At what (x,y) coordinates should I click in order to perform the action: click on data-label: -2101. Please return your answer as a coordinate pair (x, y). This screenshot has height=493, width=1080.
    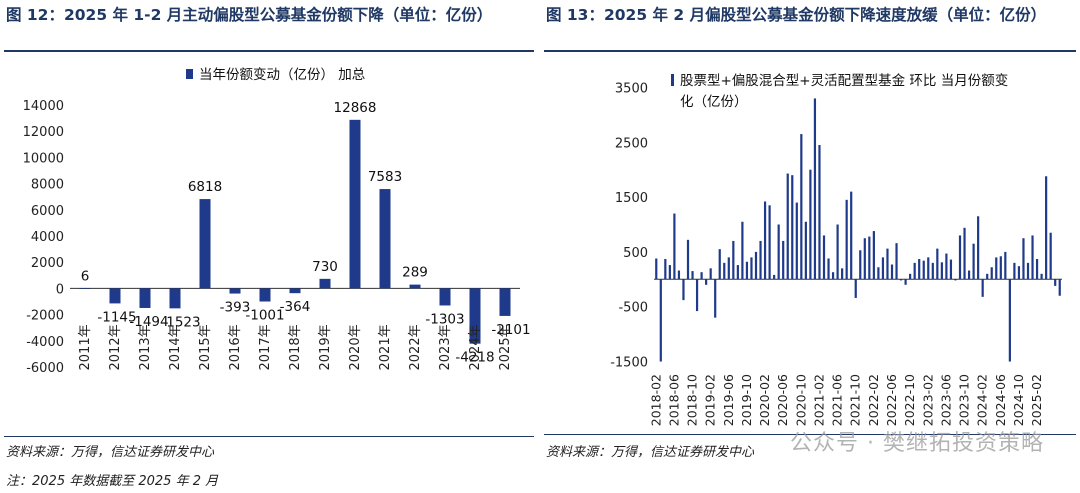
    Looking at the image, I should click on (510, 330).